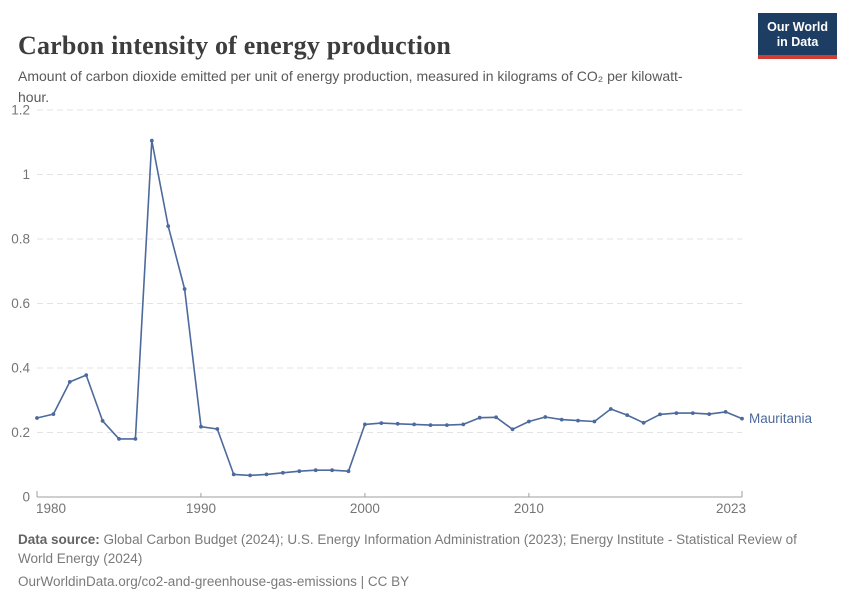  Describe the element at coordinates (235, 46) in the screenshot. I see `chart-title: Carbon intensity of energy production` at that location.